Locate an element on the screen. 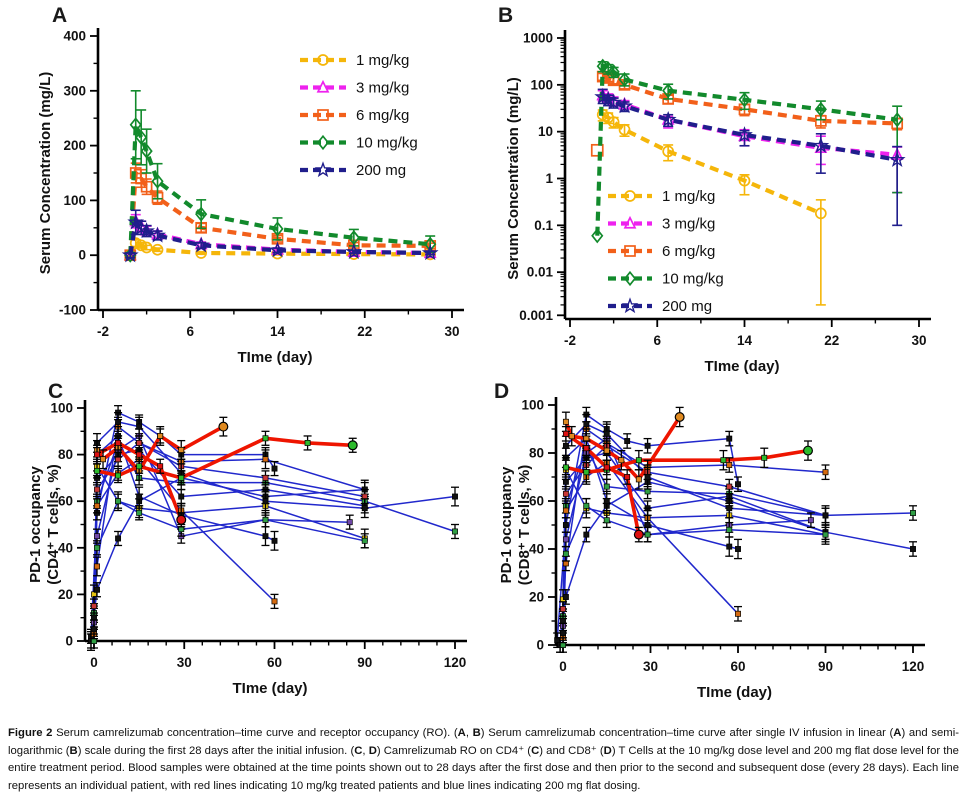 The image size is (967, 803). series-6-mg-kg is located at coordinates (747, 113).